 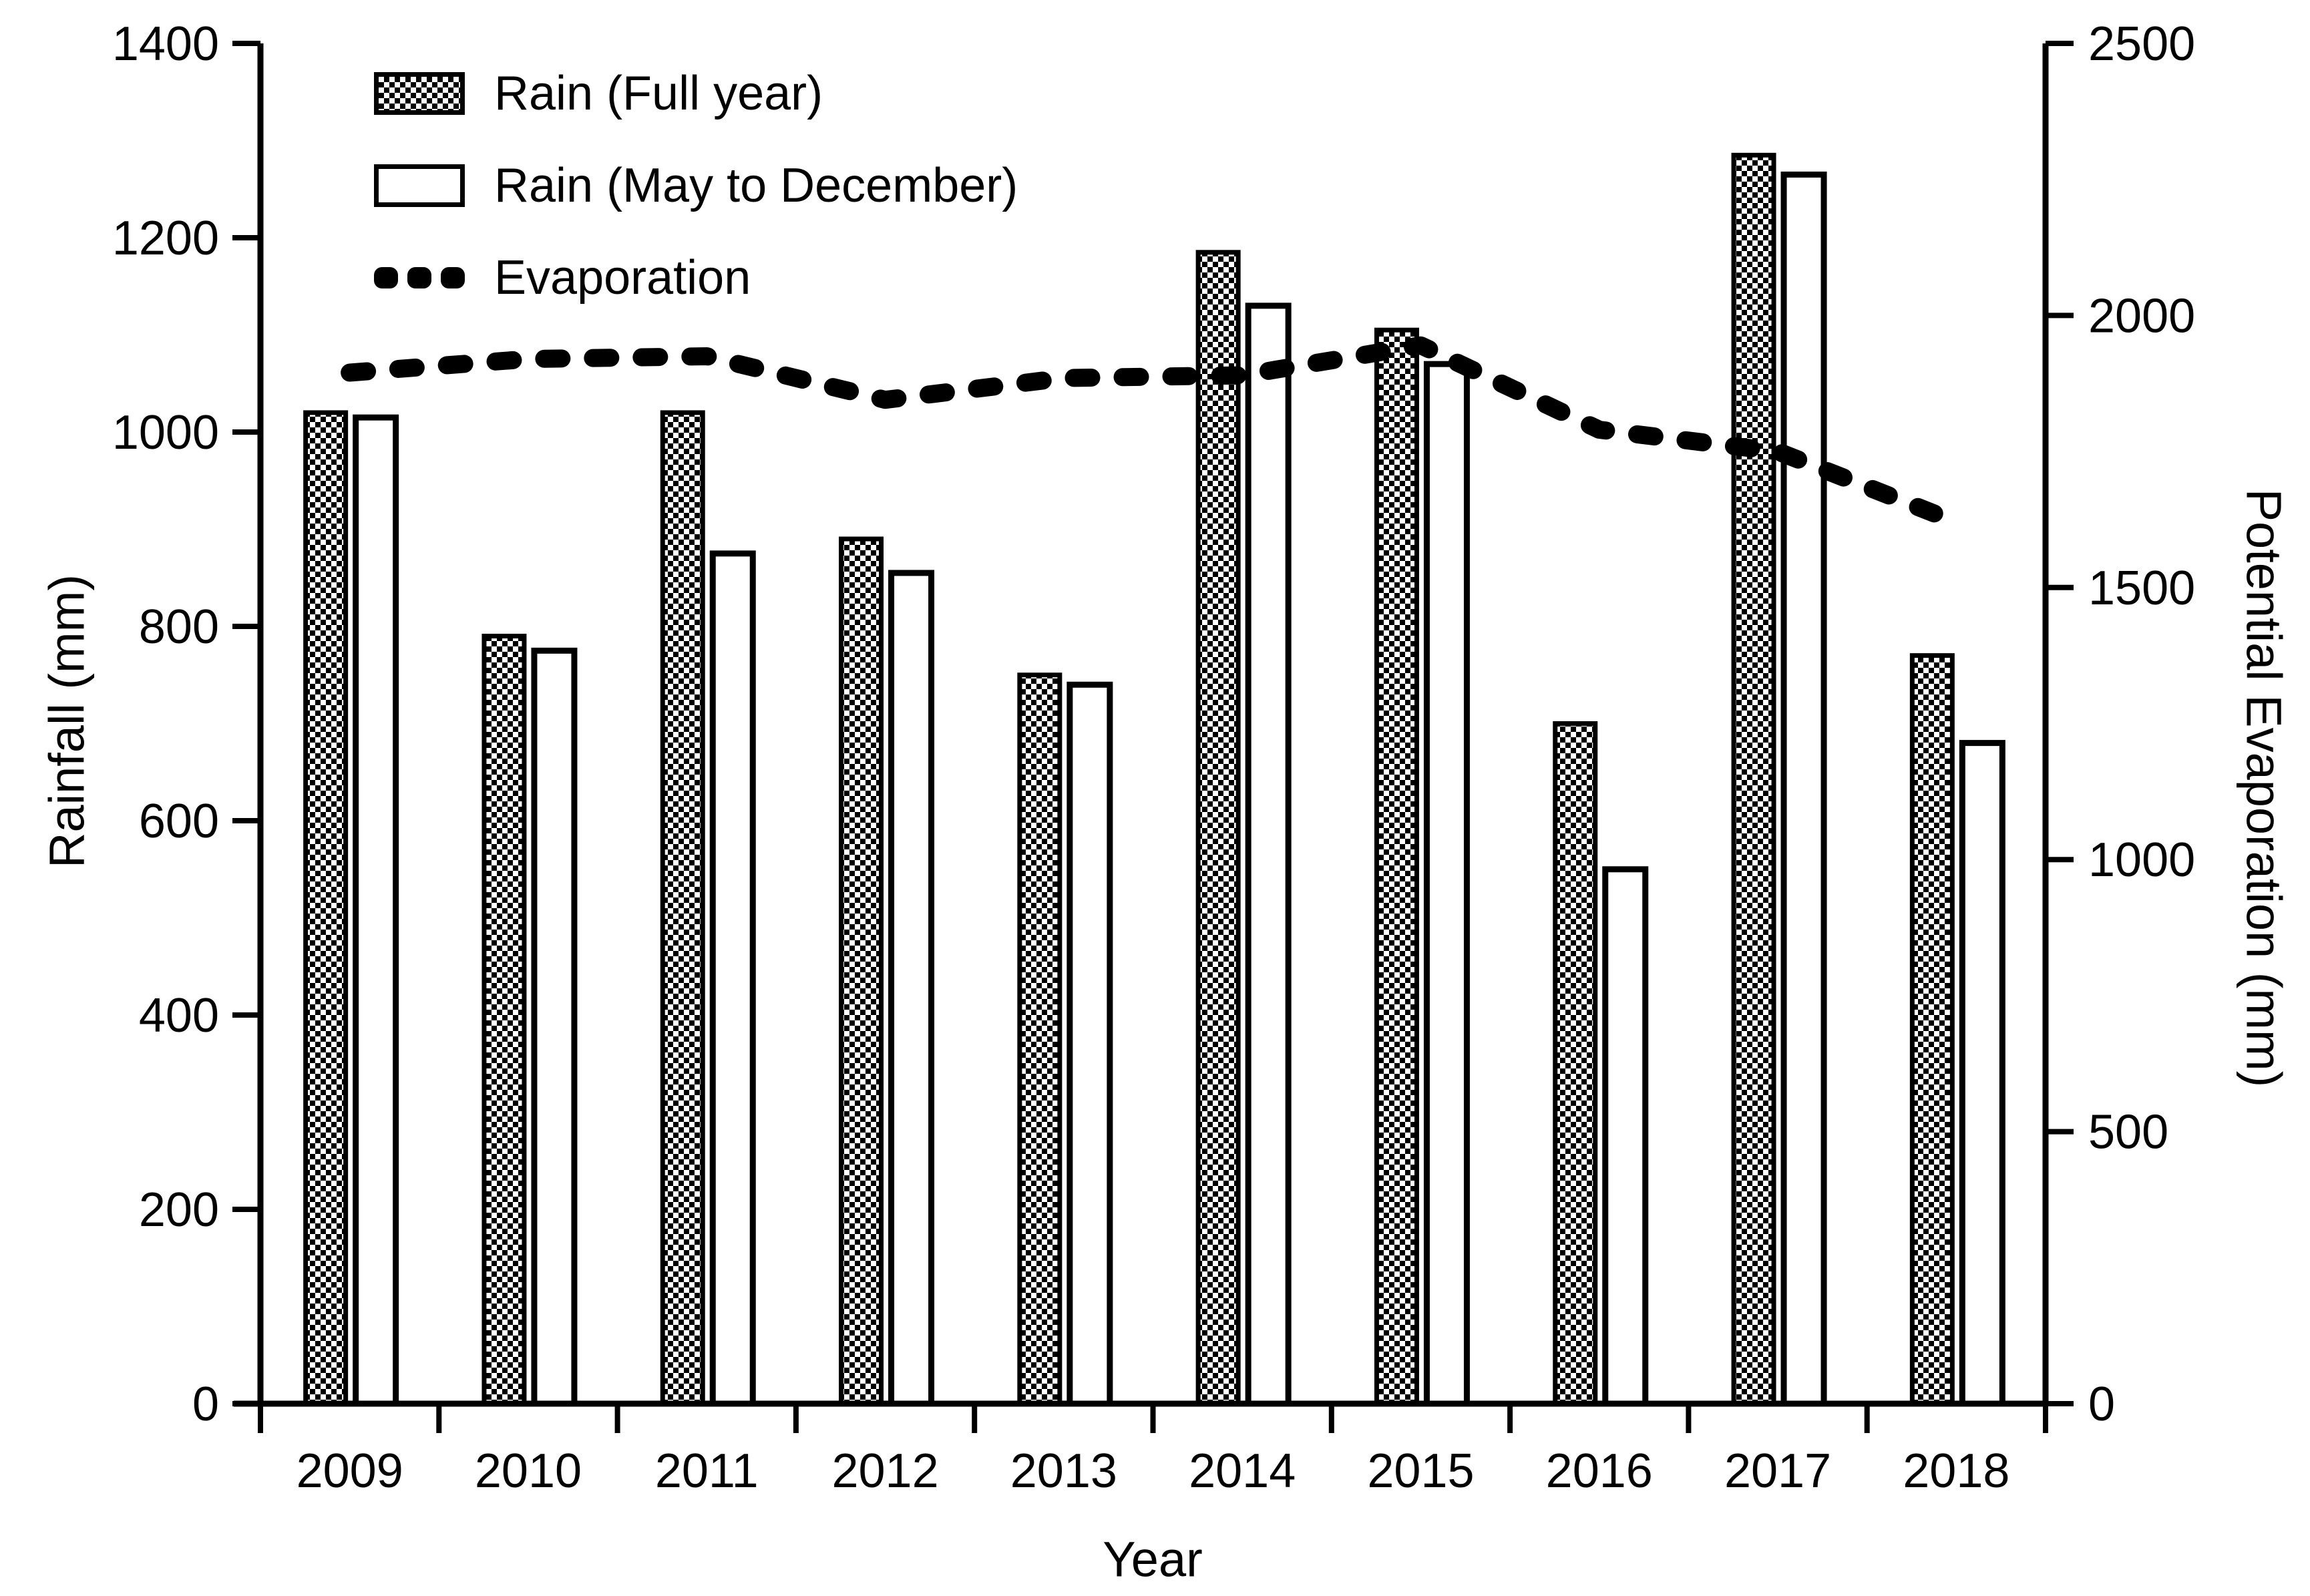 I want to click on x-axis-title: Year, so click(x=1153, y=1559).